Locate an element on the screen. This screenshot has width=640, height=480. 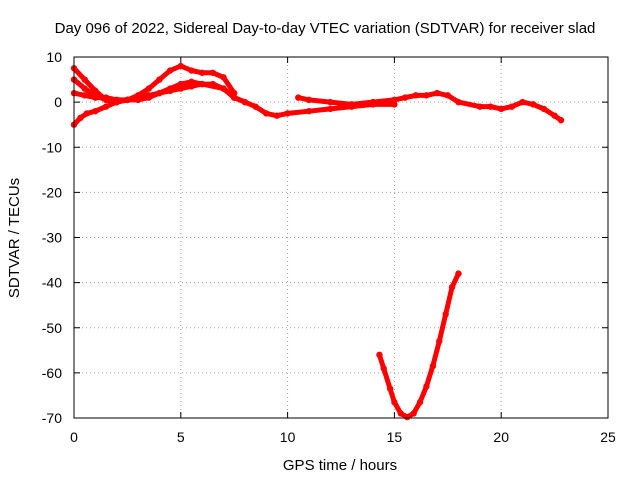
series-line is located at coordinates (418, 345).